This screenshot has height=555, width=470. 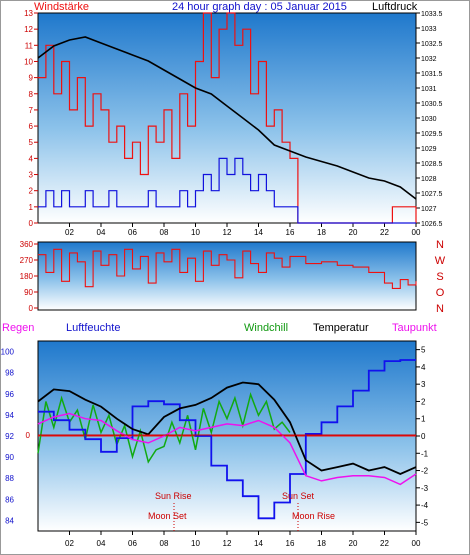 I want to click on wind-direction-line, so click(x=227, y=268).